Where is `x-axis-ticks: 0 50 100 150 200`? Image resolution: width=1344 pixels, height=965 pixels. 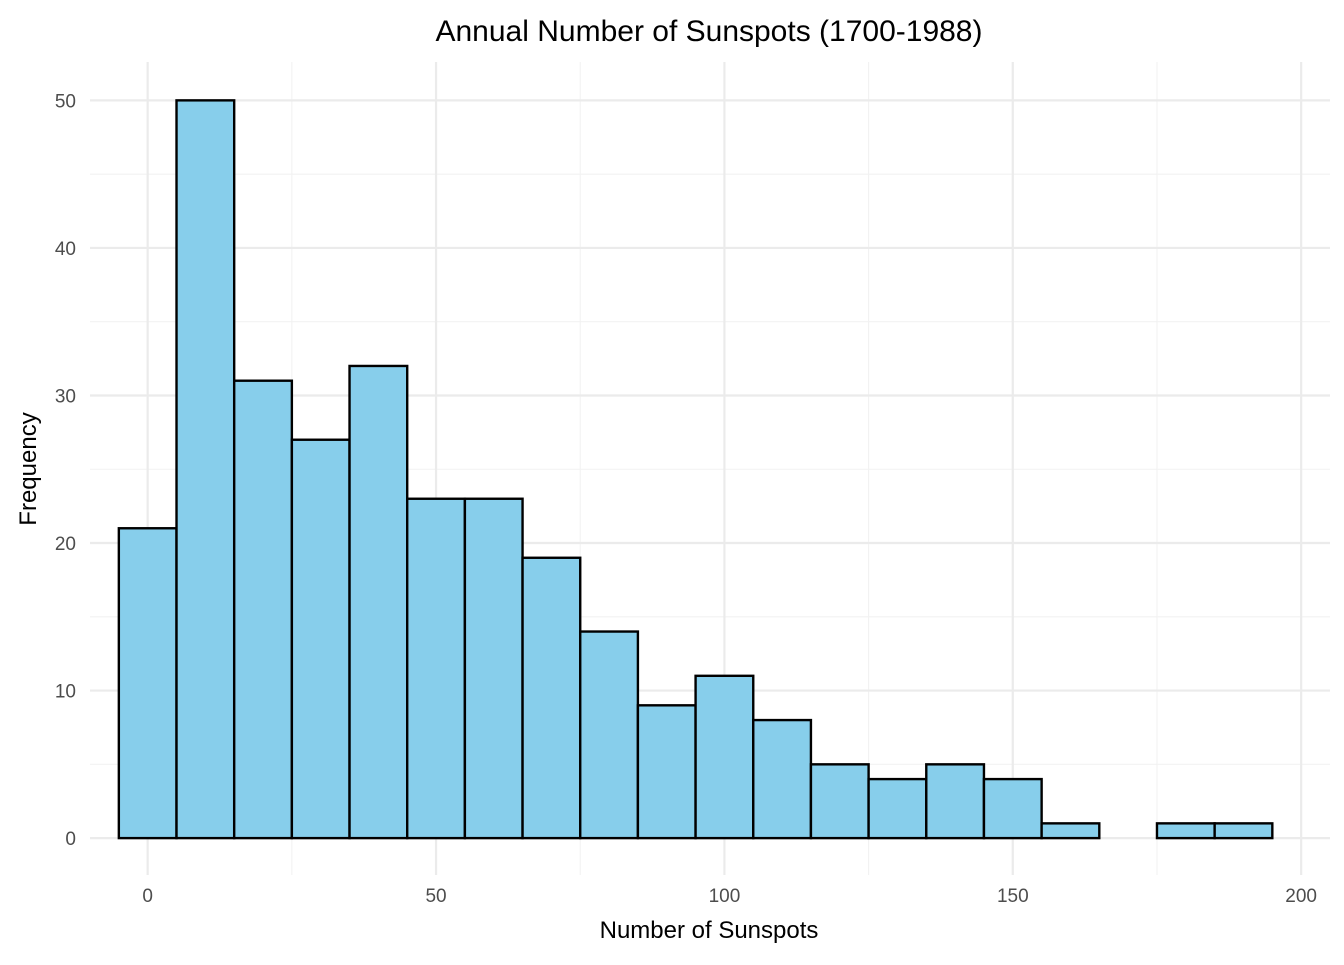
x-axis-ticks: 0 50 100 150 200 is located at coordinates (729, 896).